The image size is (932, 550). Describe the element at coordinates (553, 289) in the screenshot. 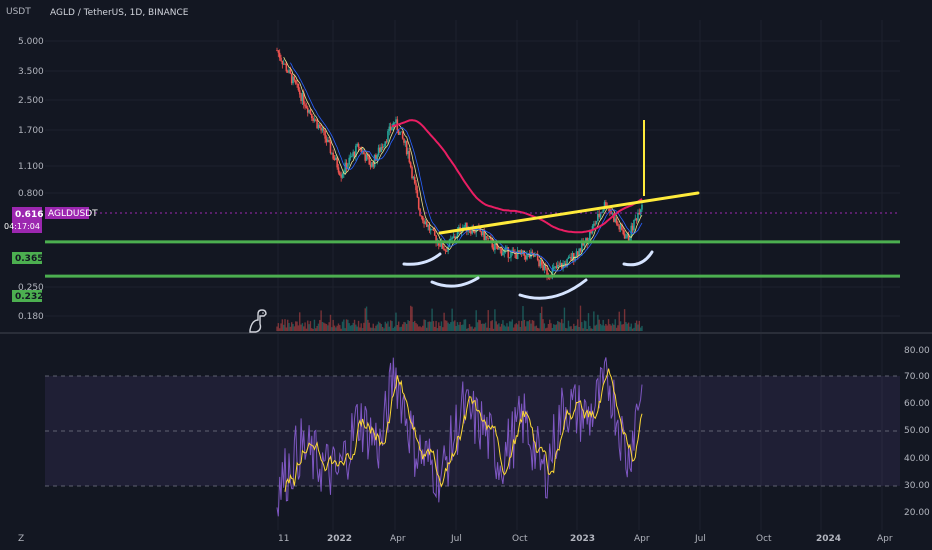

I see `head-arc-bottom` at that location.